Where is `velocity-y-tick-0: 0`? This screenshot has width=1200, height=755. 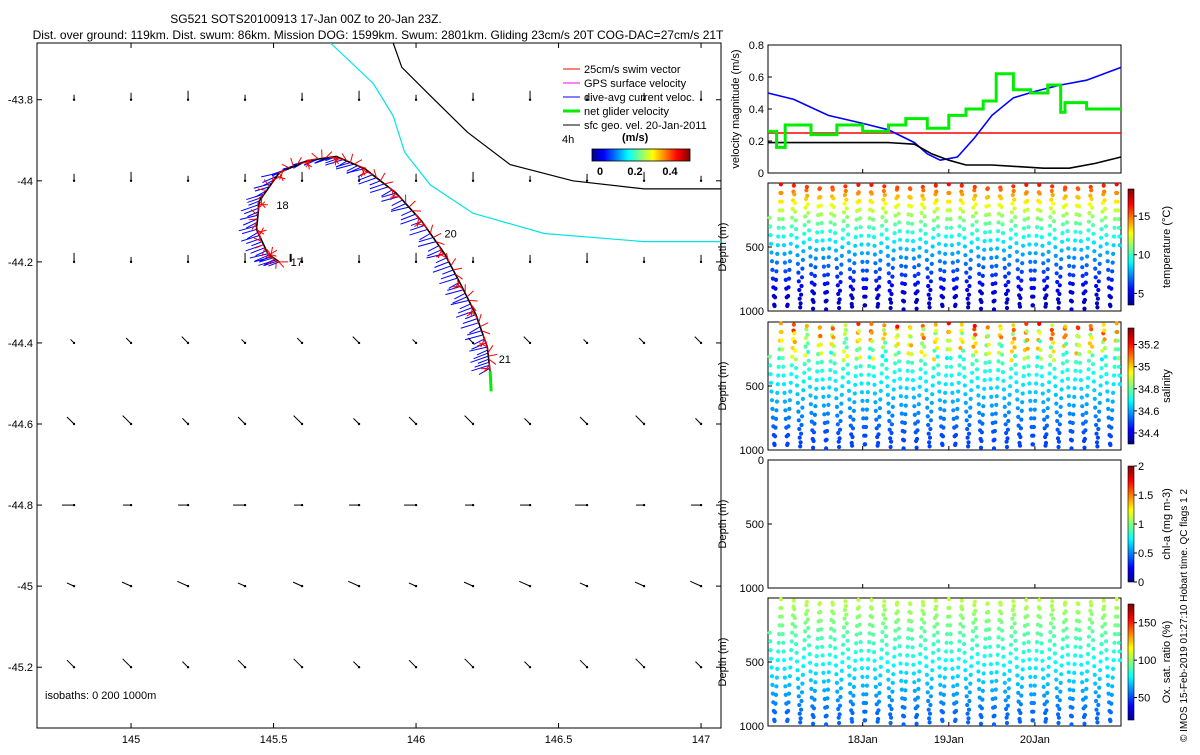 velocity-y-tick-0: 0 is located at coordinates (761, 174).